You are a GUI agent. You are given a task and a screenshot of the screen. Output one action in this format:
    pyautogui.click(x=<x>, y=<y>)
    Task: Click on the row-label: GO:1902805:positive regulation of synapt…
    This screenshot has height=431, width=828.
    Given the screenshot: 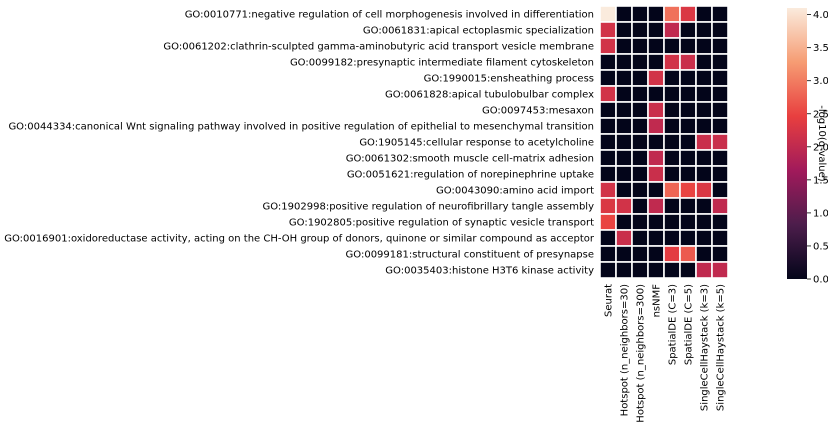 What is the action you would take?
    pyautogui.click(x=441, y=223)
    